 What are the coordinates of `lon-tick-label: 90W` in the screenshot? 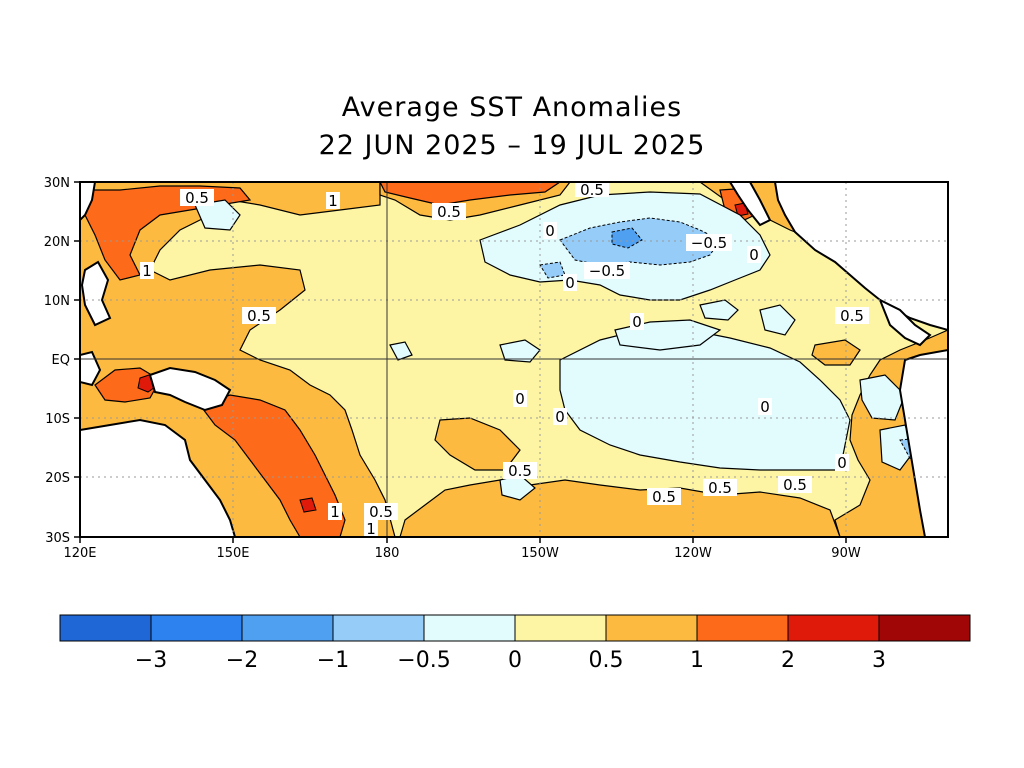 It's located at (846, 553).